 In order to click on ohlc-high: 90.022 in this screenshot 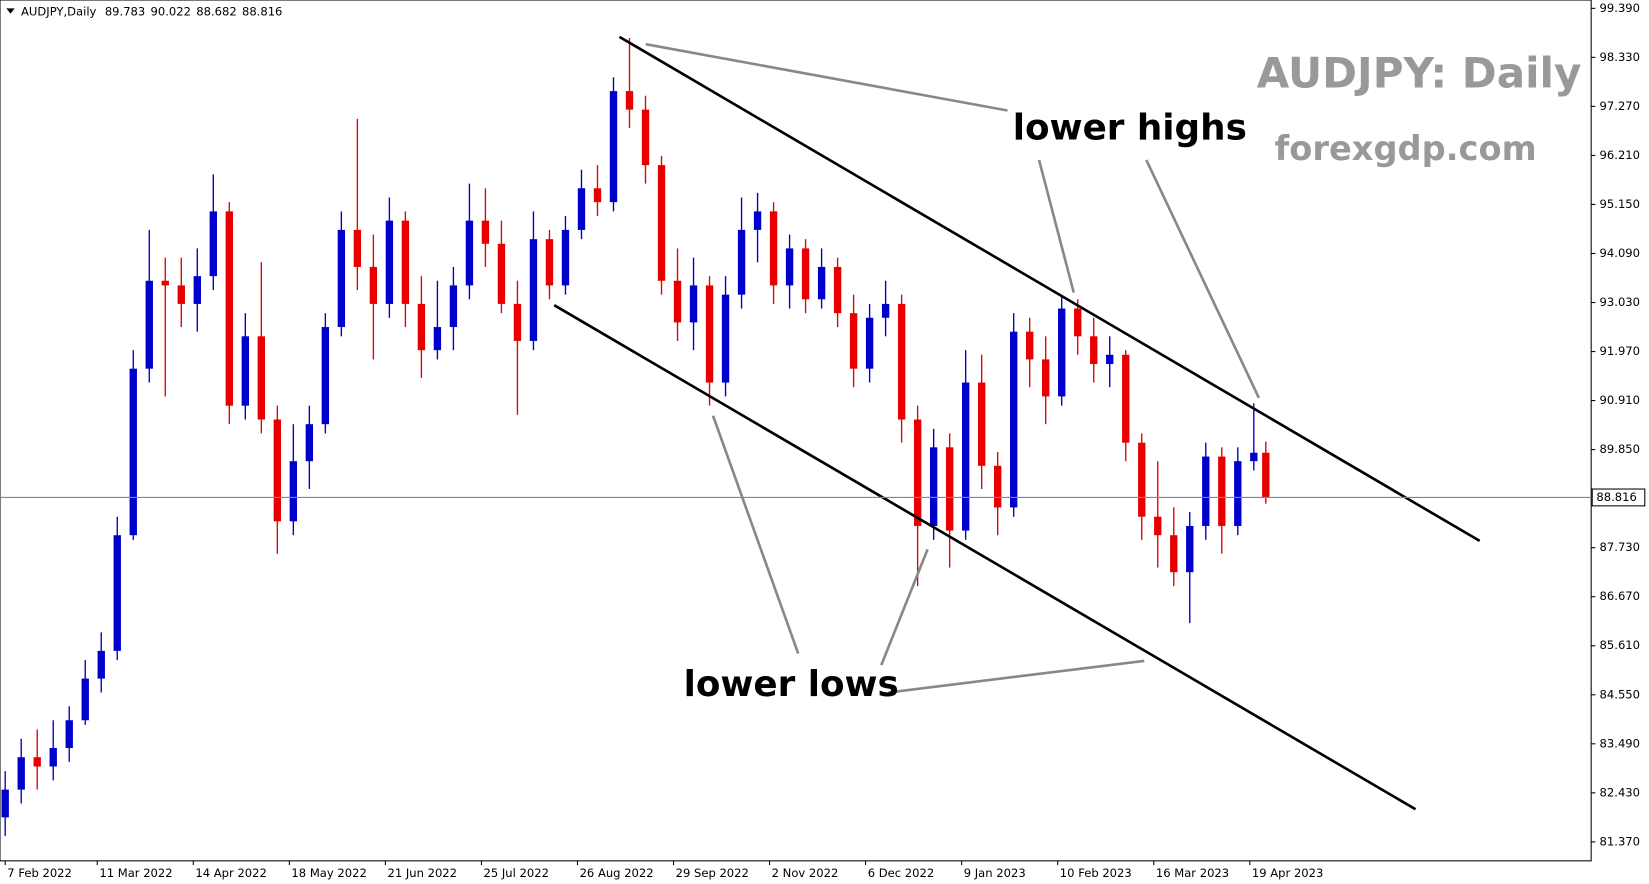, I will do `click(171, 11)`.